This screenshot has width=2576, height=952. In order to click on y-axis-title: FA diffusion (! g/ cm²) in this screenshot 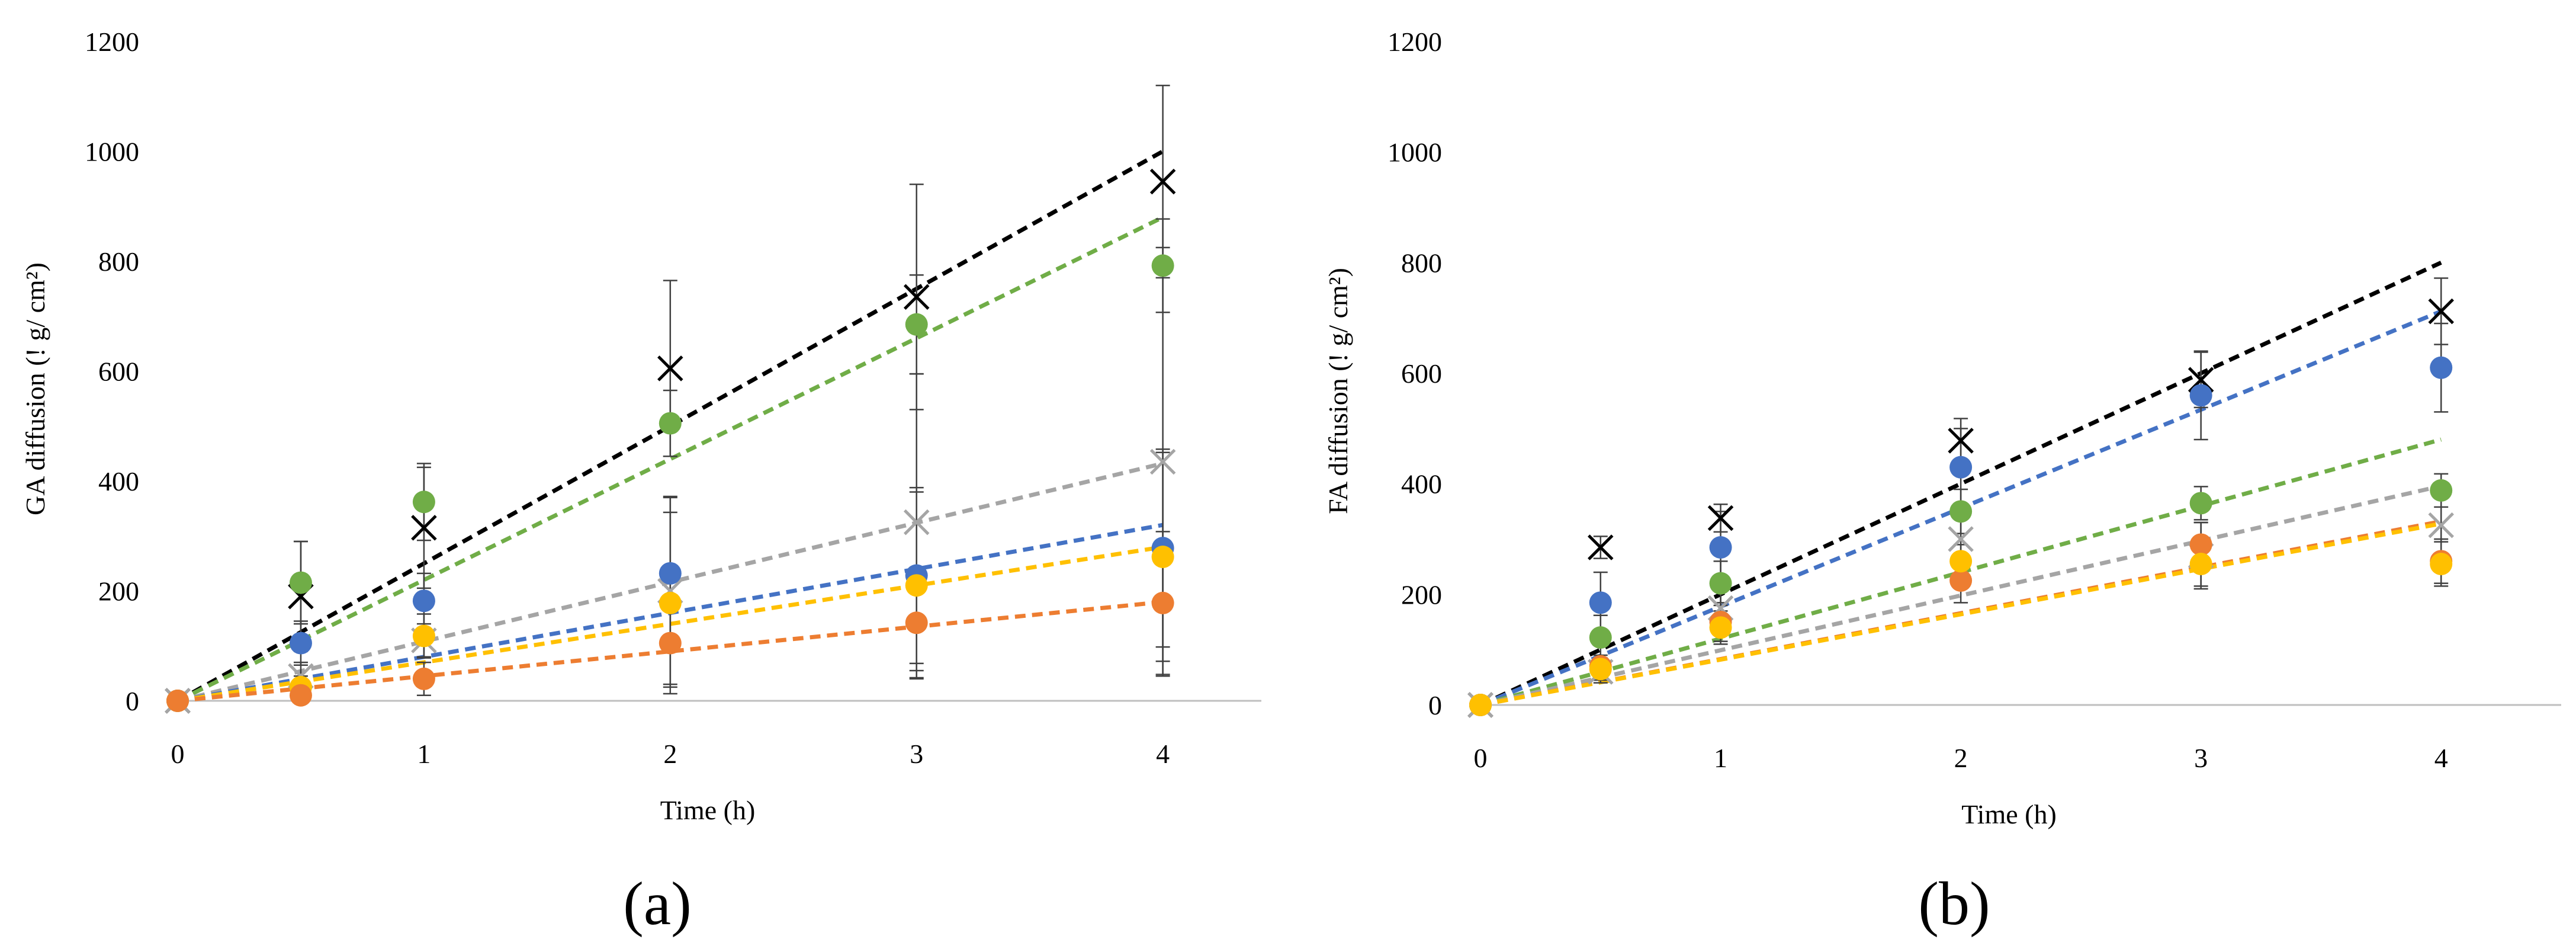, I will do `click(1338, 391)`.